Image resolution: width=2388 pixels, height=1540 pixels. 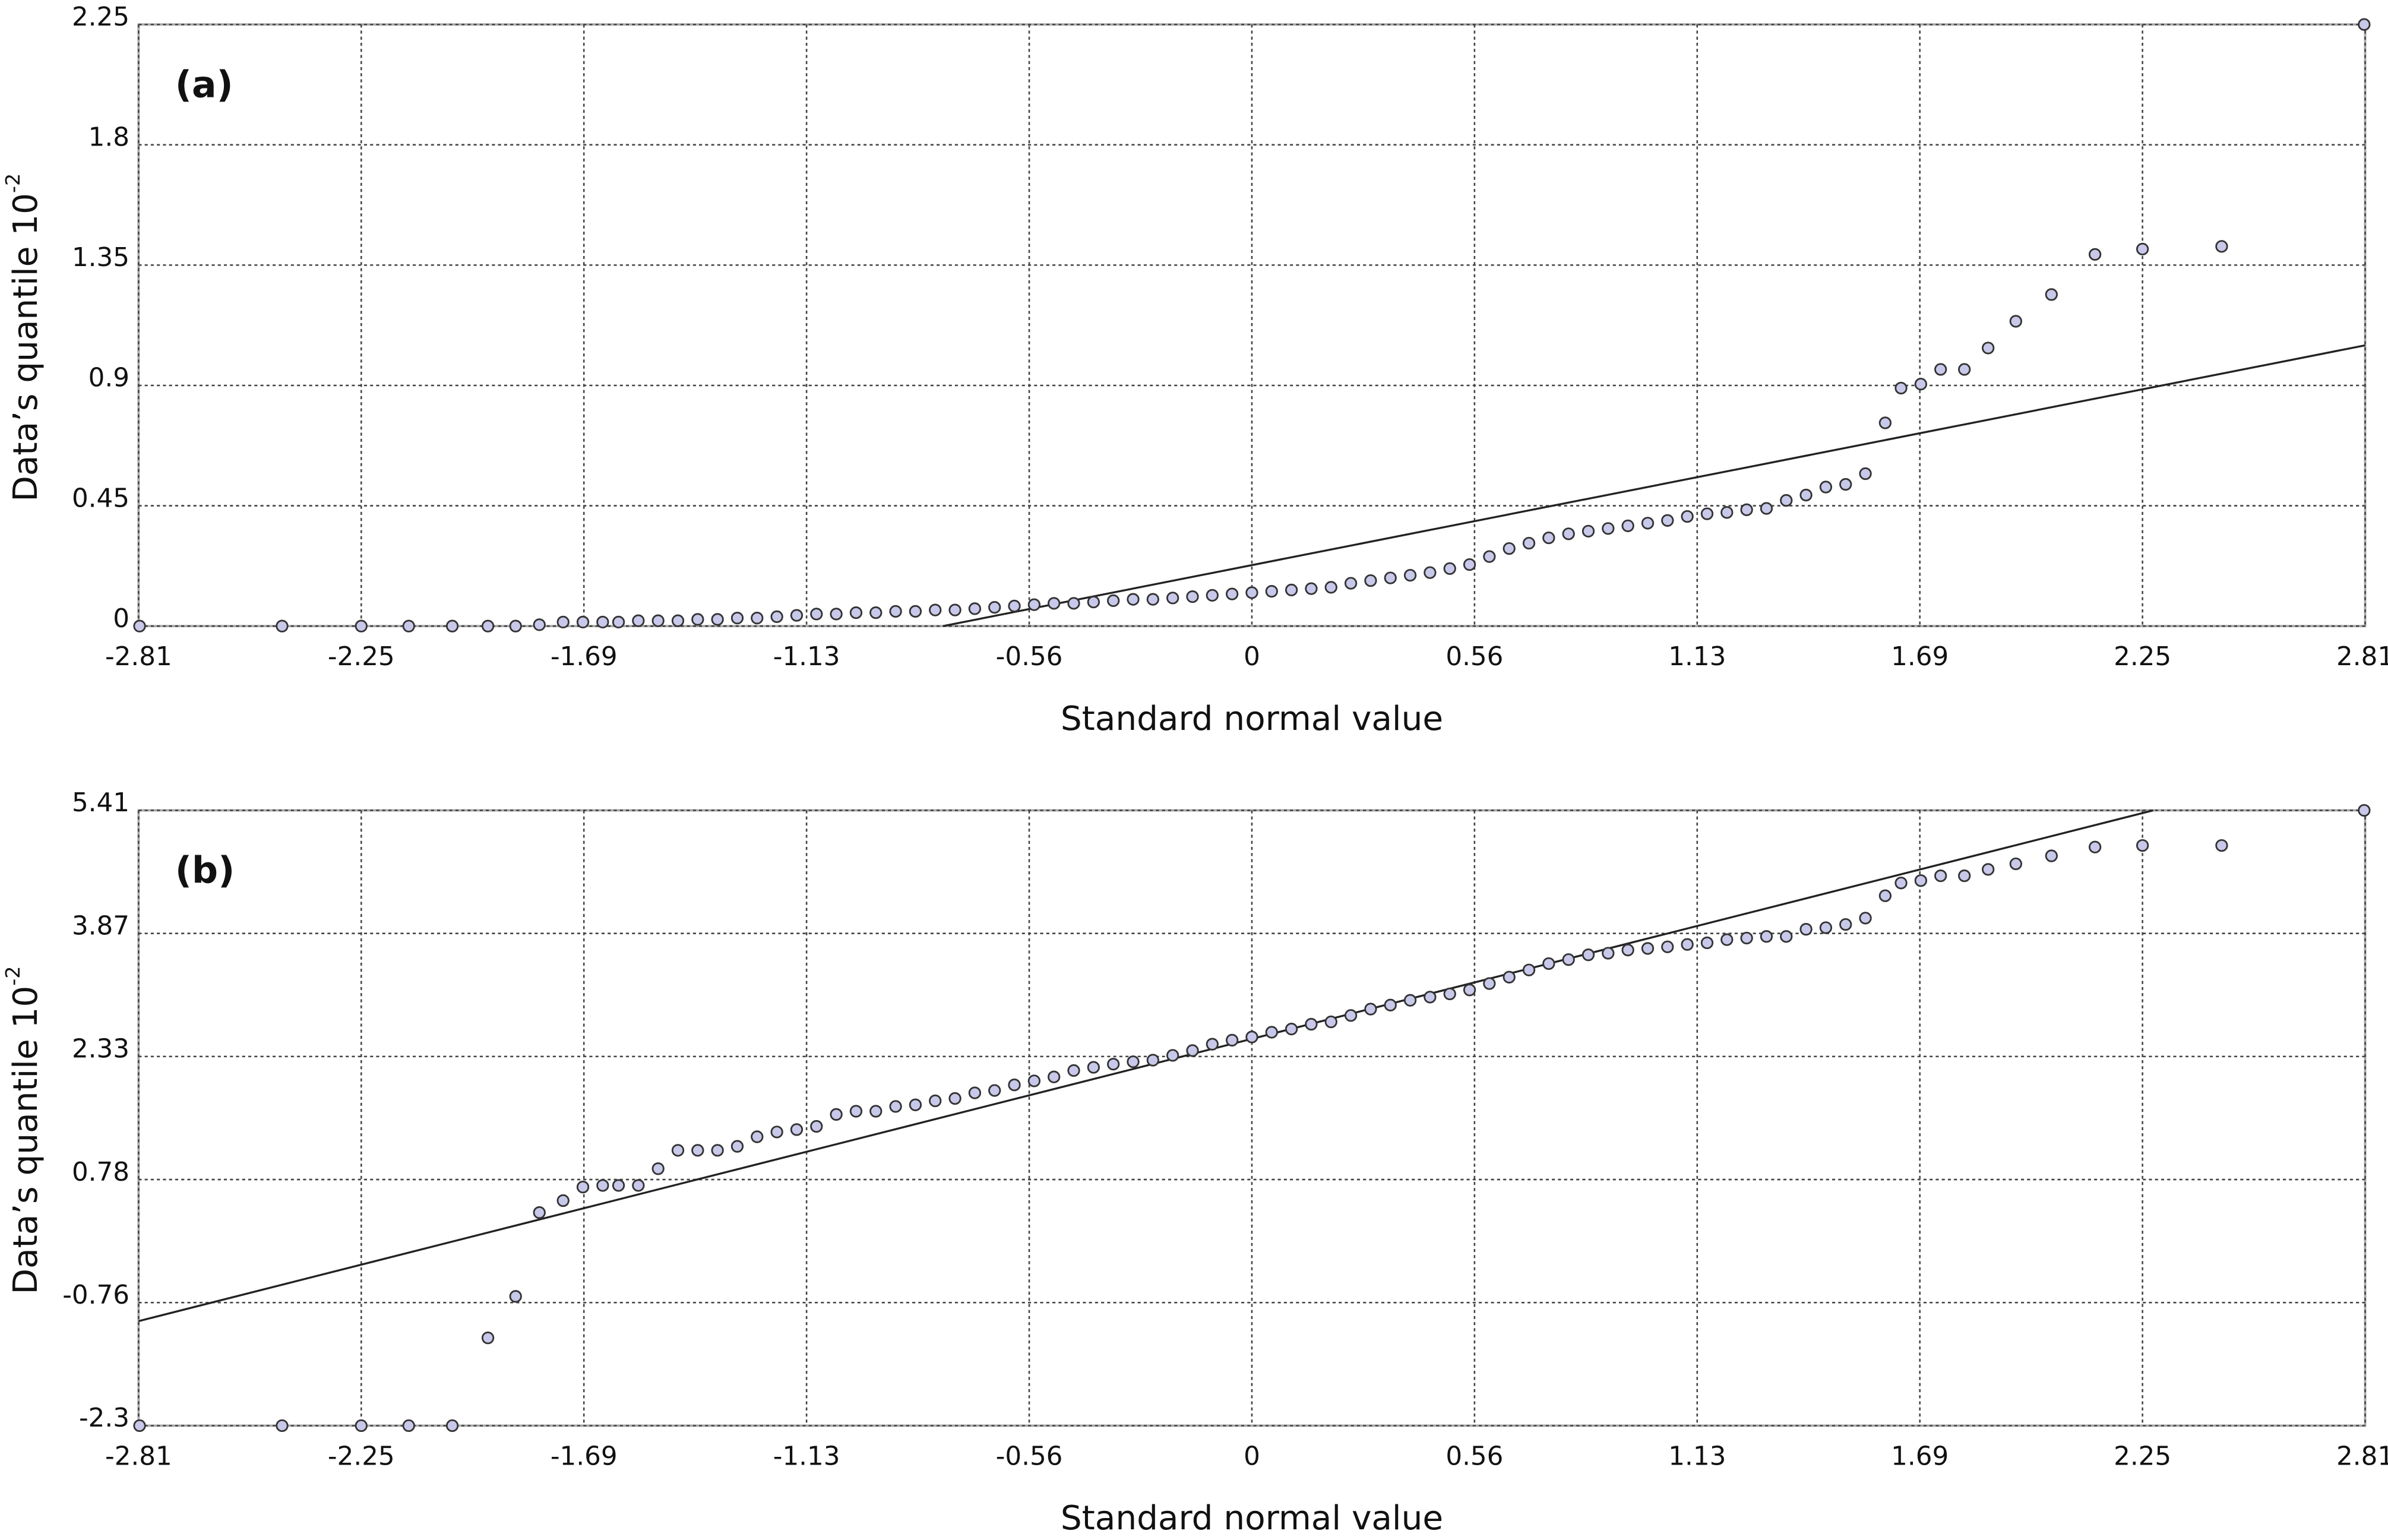 I want to click on y-tick-label: 0.9, so click(x=108, y=378).